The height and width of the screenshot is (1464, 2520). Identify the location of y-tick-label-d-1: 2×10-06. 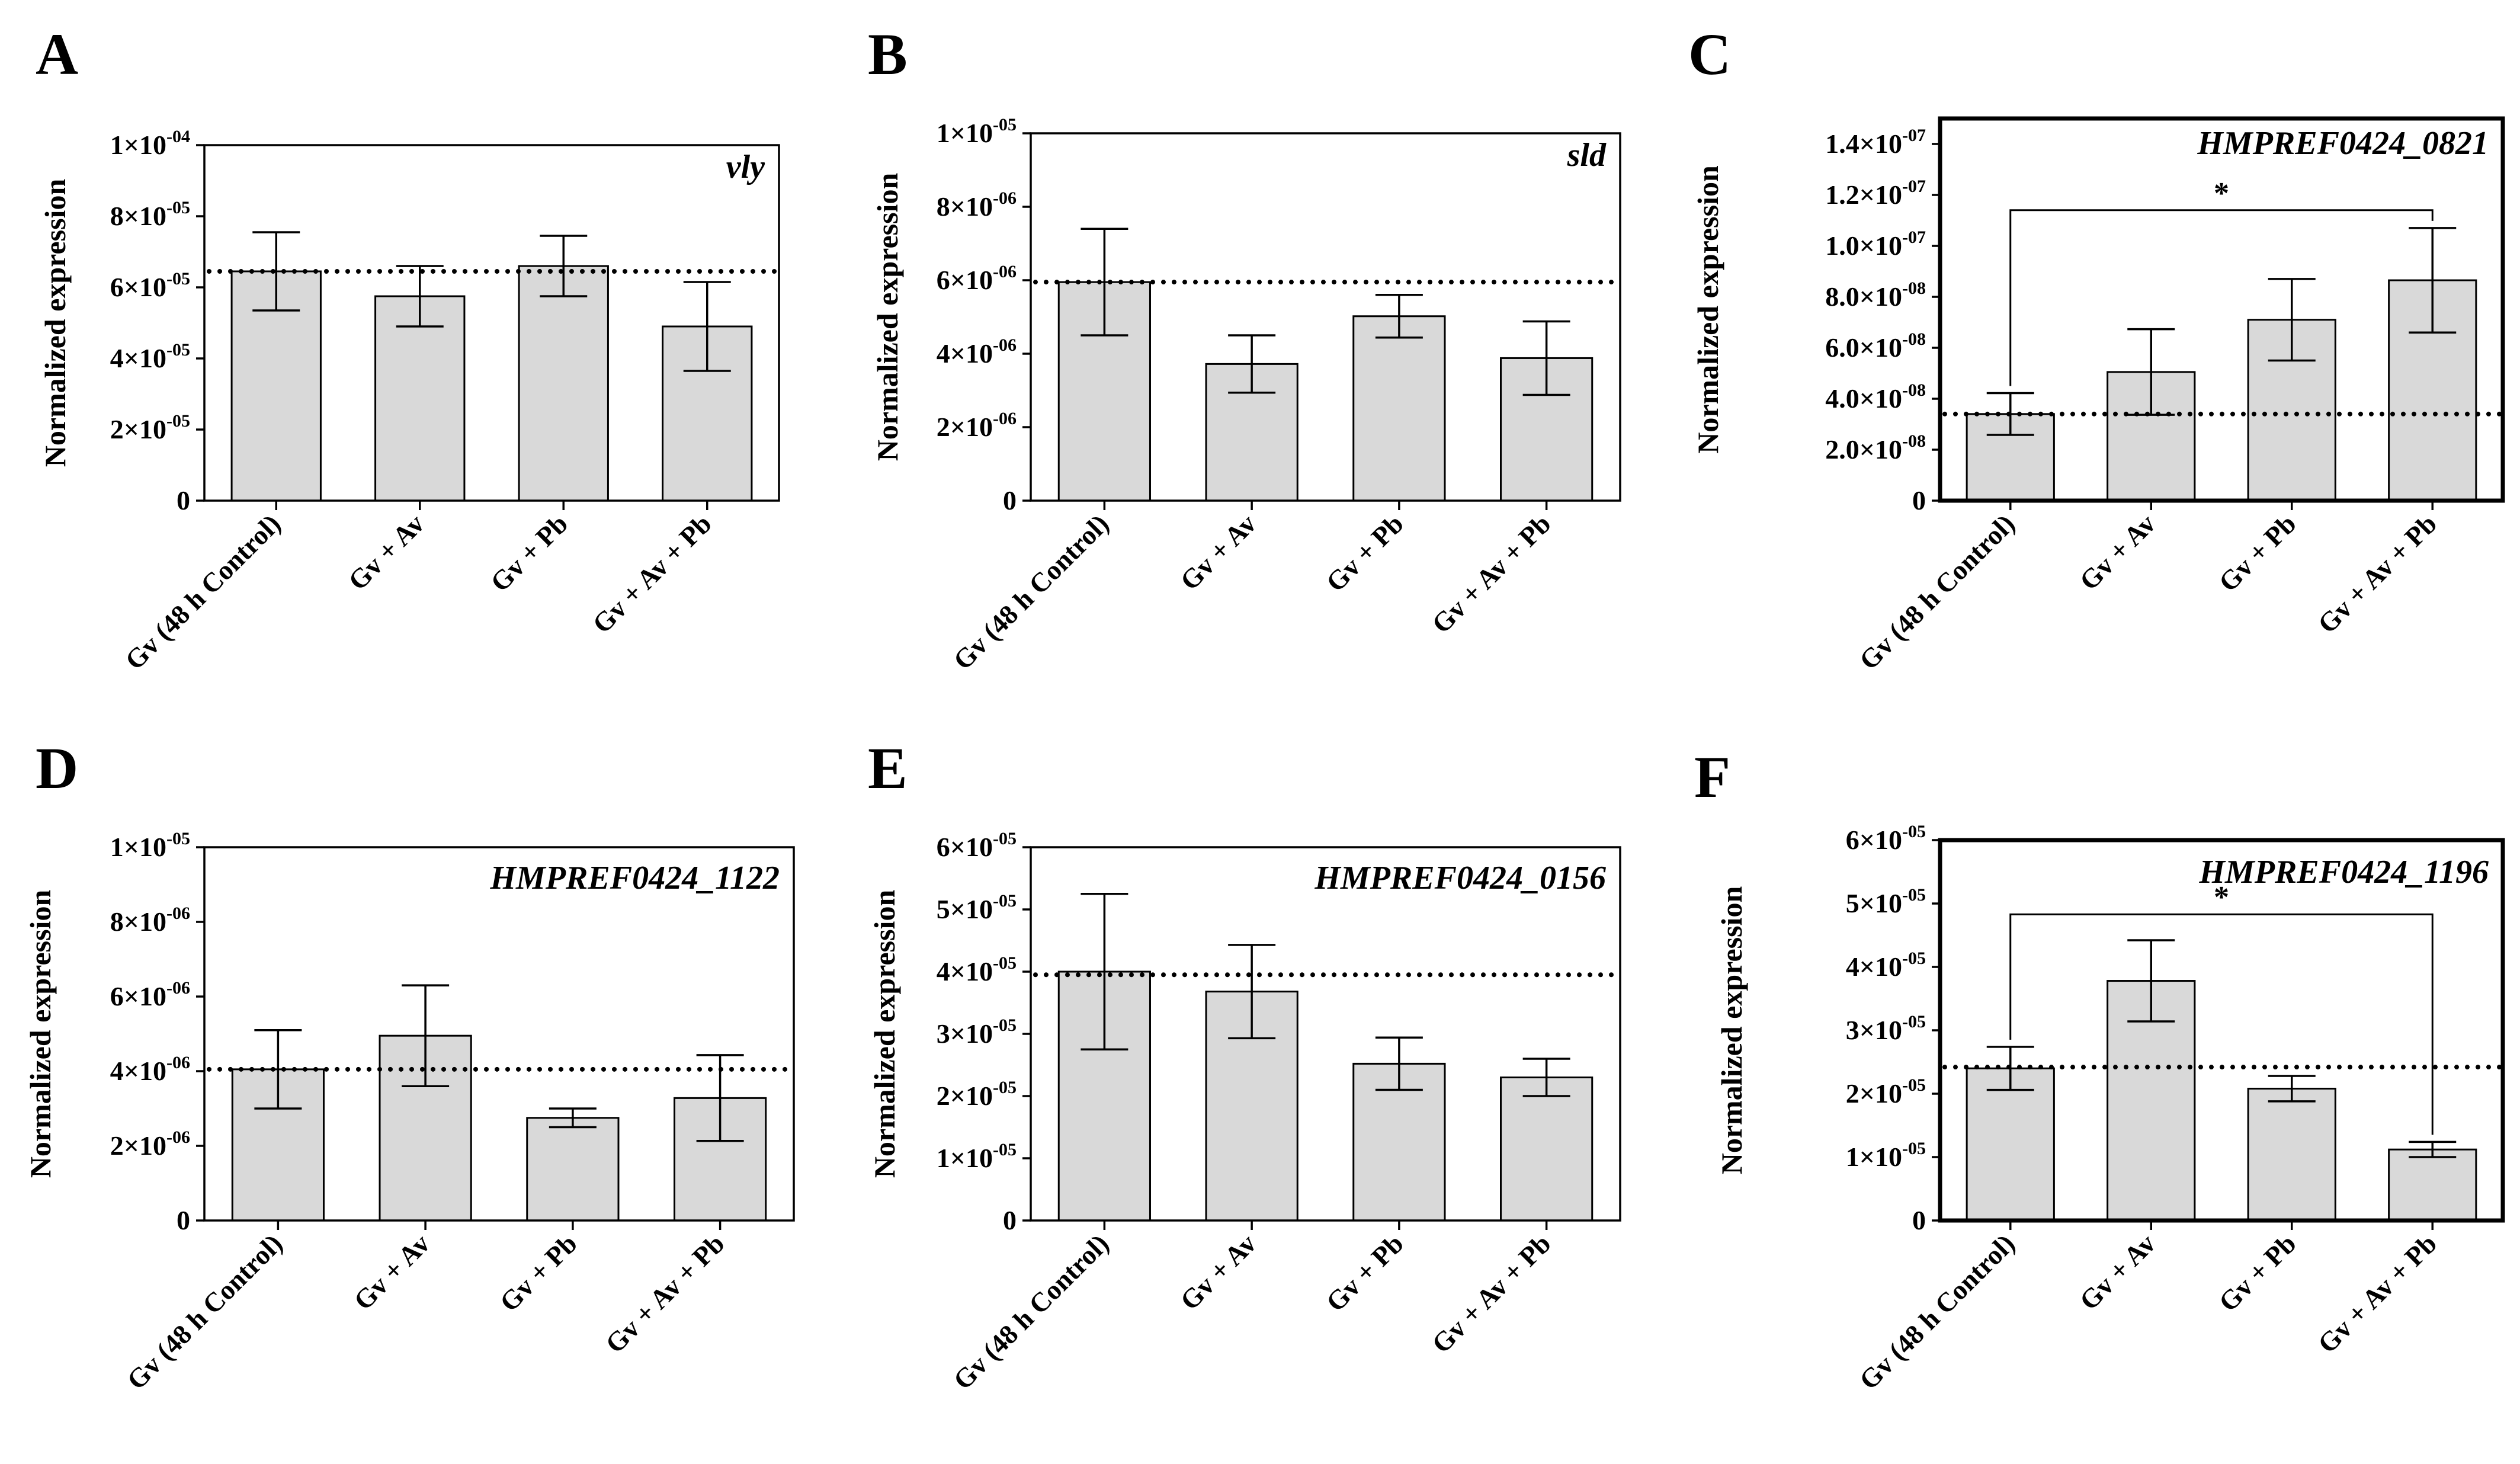
(150, 1144).